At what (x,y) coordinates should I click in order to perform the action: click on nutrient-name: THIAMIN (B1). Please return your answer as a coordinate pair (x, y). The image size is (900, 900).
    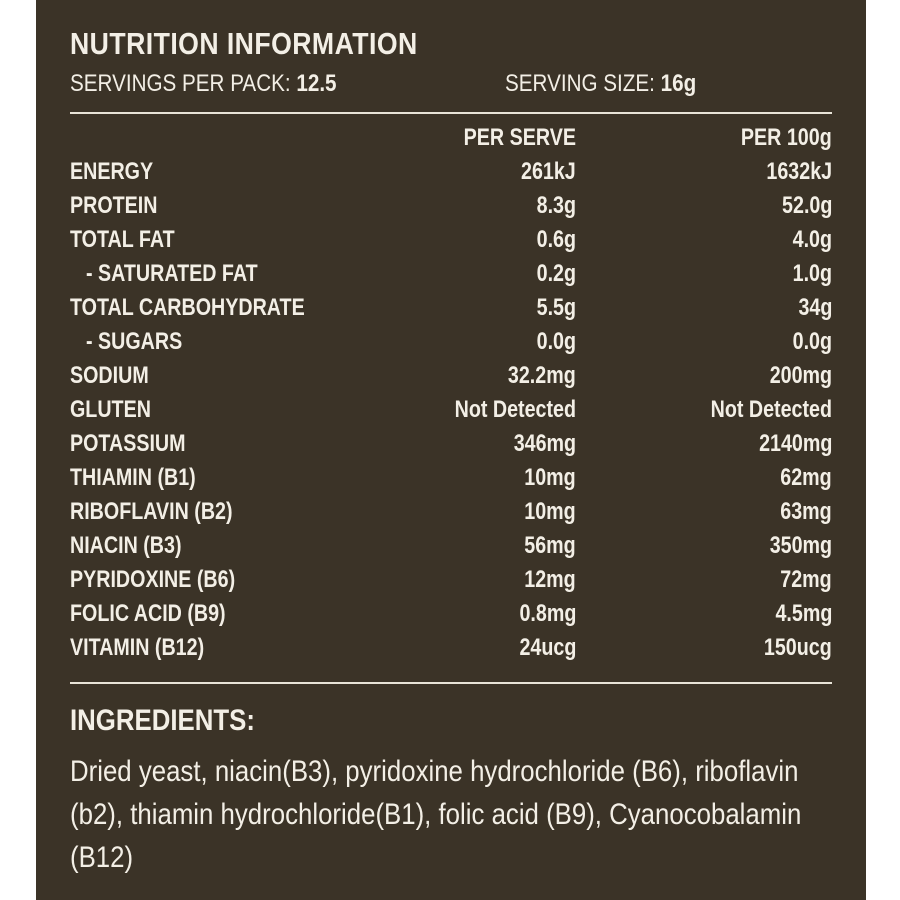
    Looking at the image, I should click on (133, 477).